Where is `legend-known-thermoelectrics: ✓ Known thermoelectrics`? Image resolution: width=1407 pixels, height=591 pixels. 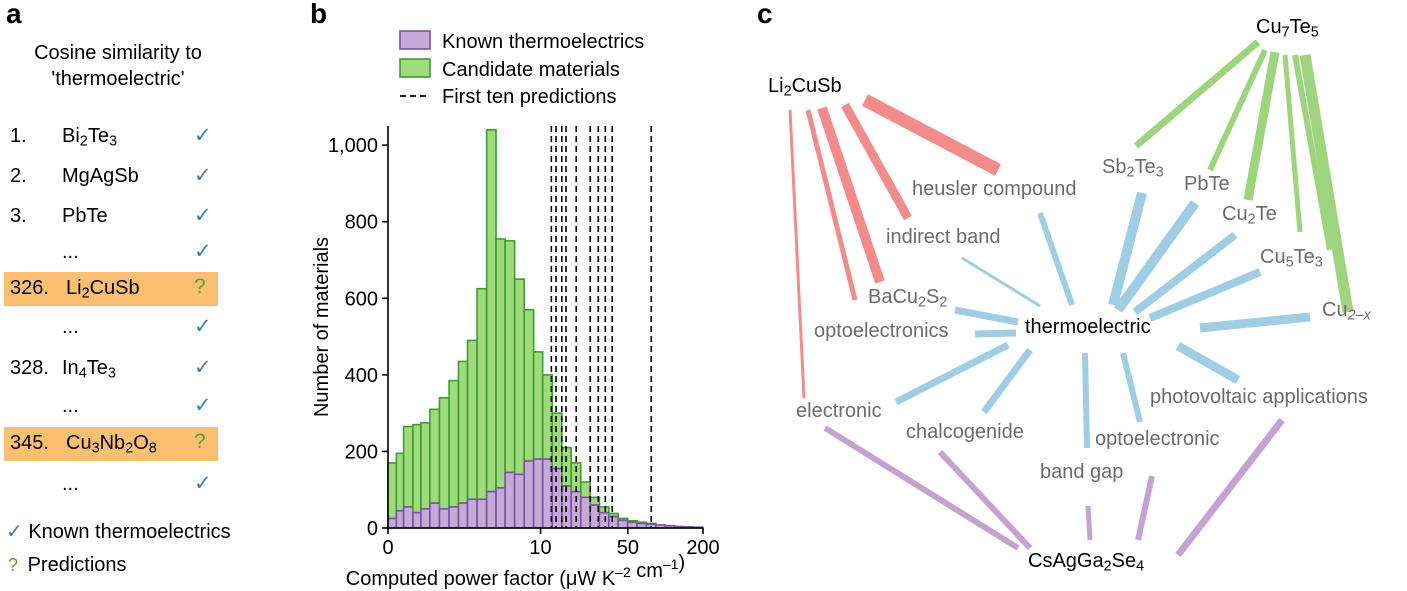 legend-known-thermoelectrics: ✓ Known thermoelectrics is located at coordinates (118, 531).